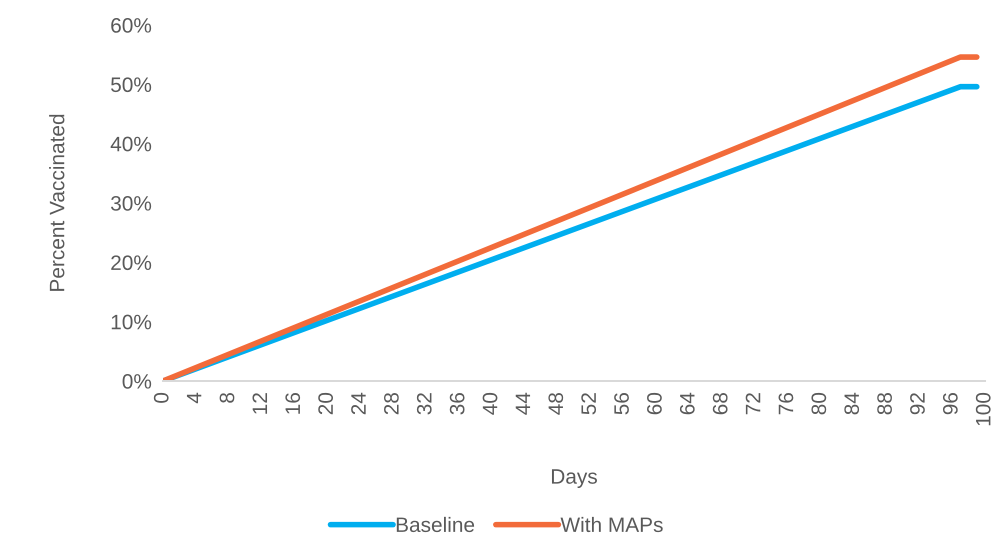 The width and height of the screenshot is (994, 555). I want to click on x-tick-label: 88, so click(884, 403).